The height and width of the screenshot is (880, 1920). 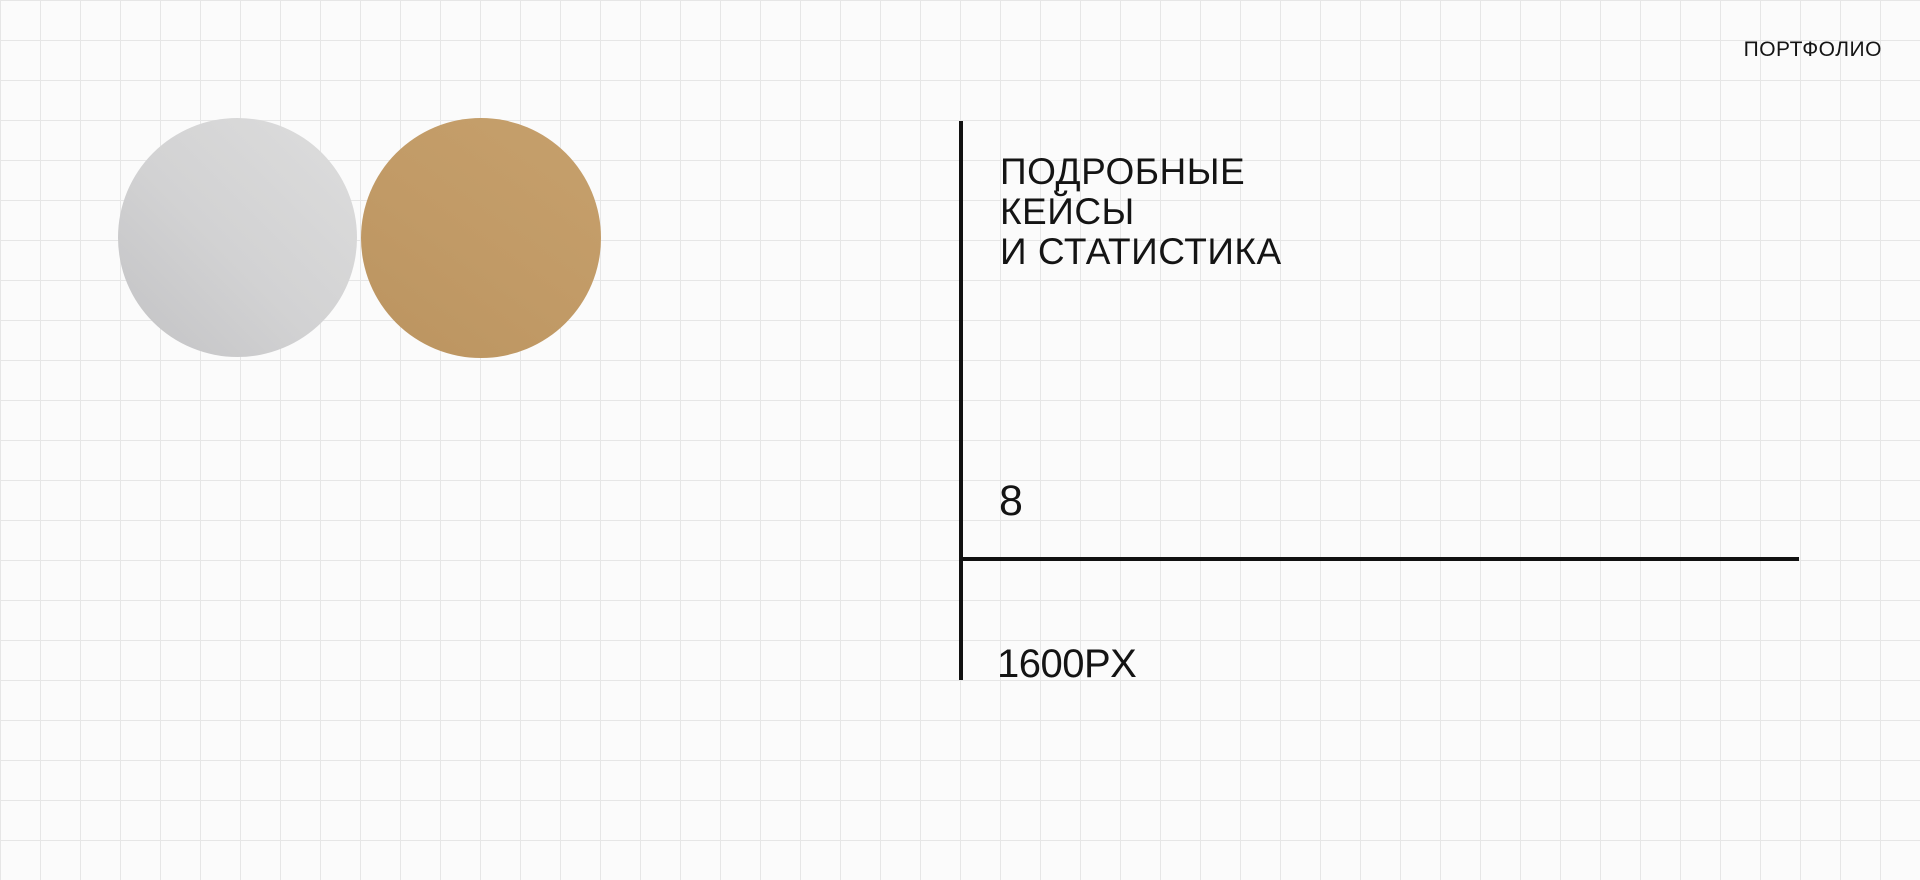 What do you see at coordinates (1067, 664) in the screenshot?
I see `canvas-width-label: 1600PX` at bounding box center [1067, 664].